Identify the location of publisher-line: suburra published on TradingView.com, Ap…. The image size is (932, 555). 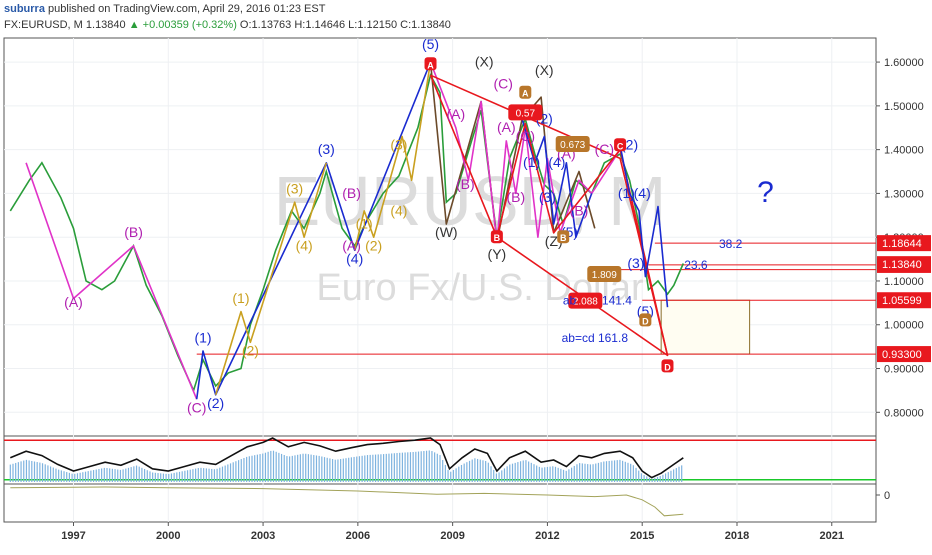
(164, 9).